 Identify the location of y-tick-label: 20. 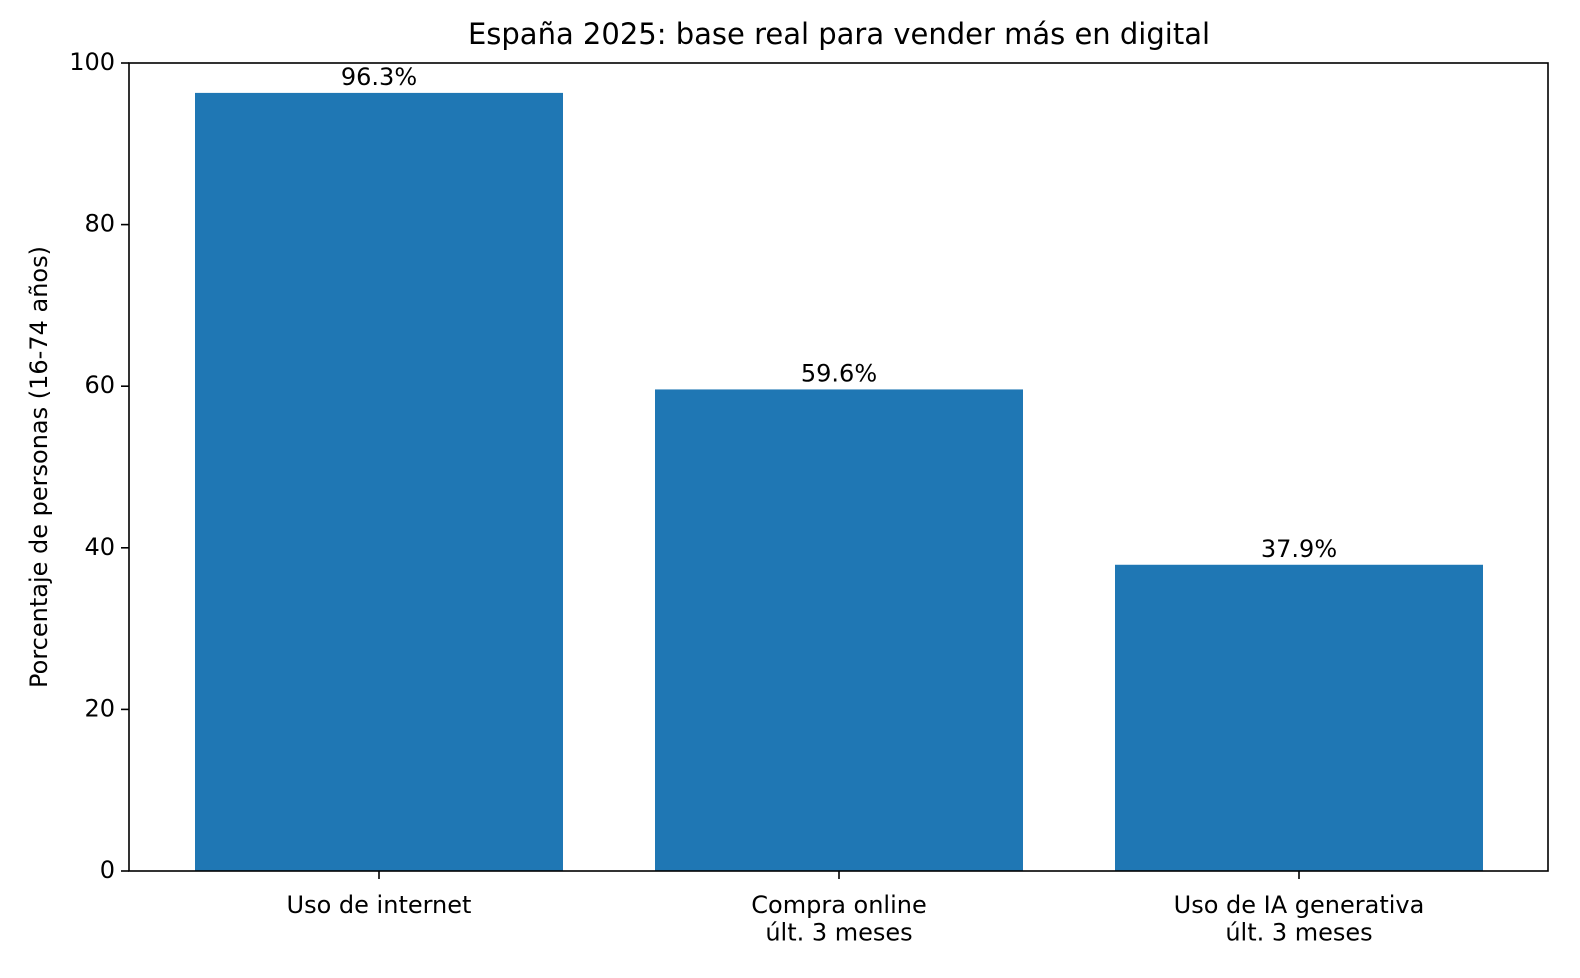
(99, 708).